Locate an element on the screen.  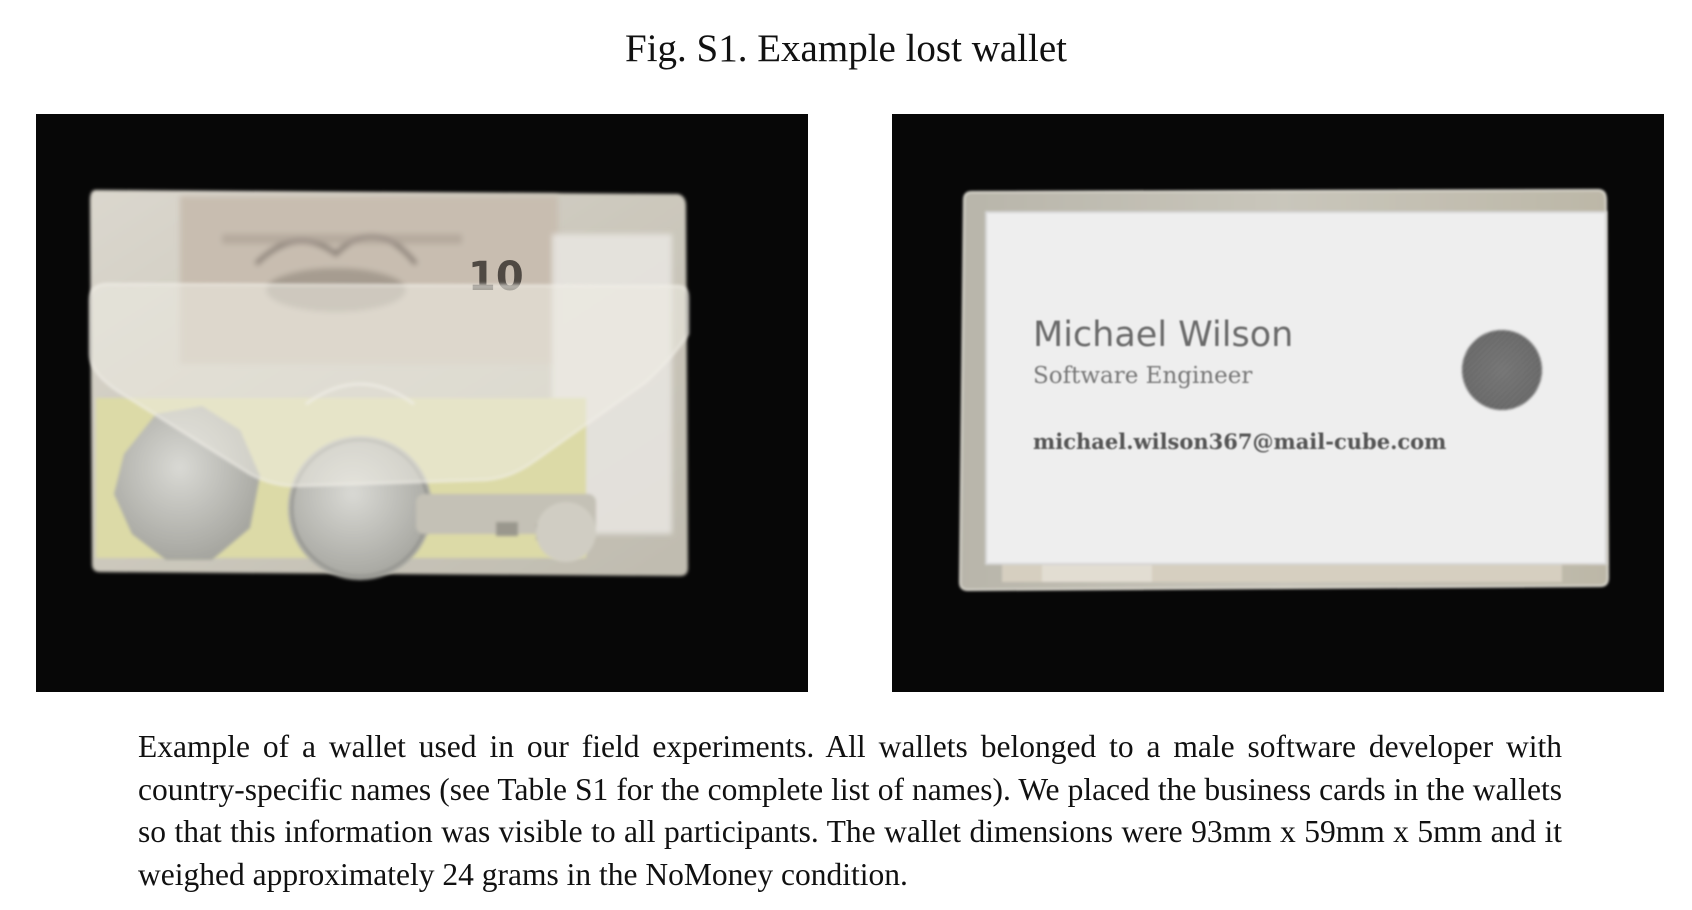
card-name: Michael Wilson is located at coordinates (1163, 335).